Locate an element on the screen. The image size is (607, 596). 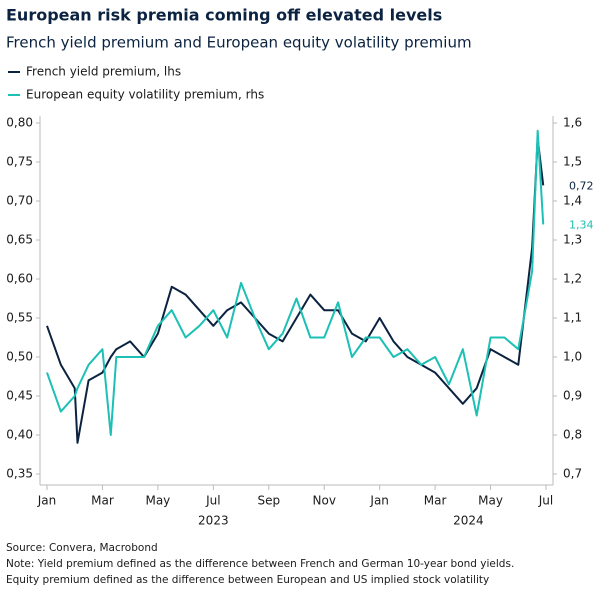
x-tick-label: Nov is located at coordinates (324, 501).